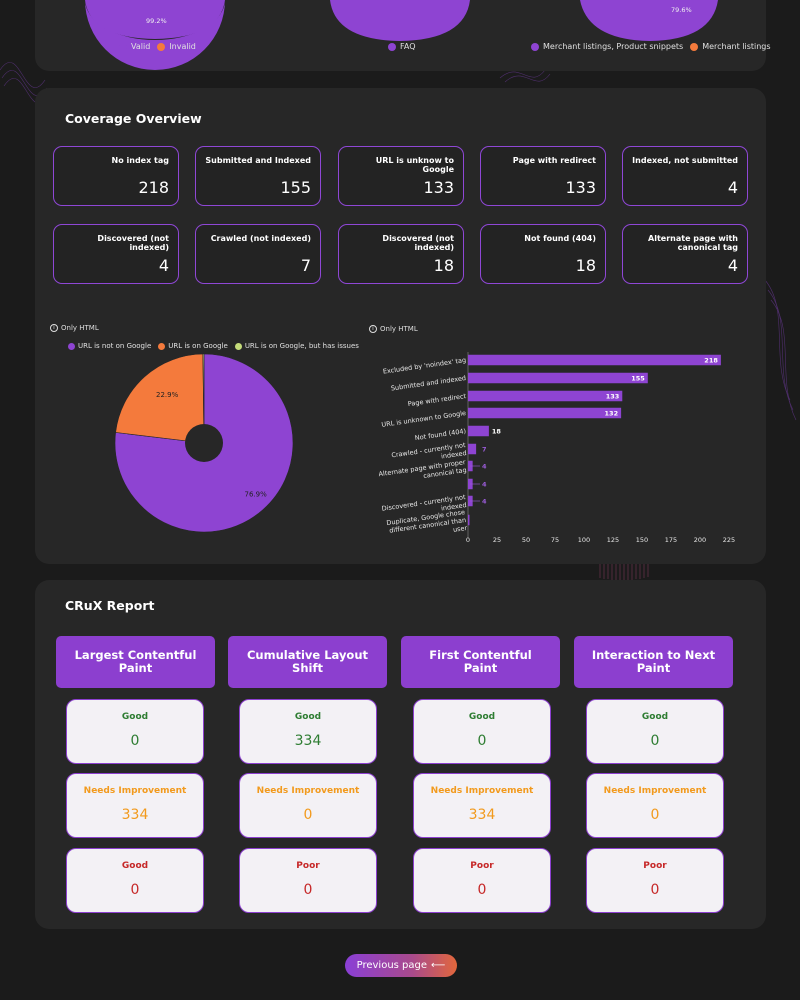 The image size is (800, 1000). What do you see at coordinates (554, 160) in the screenshot?
I see `coverage-card-label: Page with redirect` at bounding box center [554, 160].